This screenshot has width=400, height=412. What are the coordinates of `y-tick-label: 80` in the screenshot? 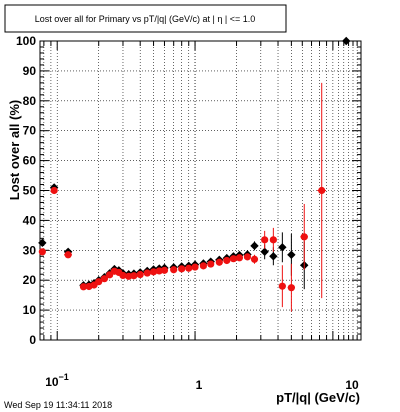 It's located at (30, 101).